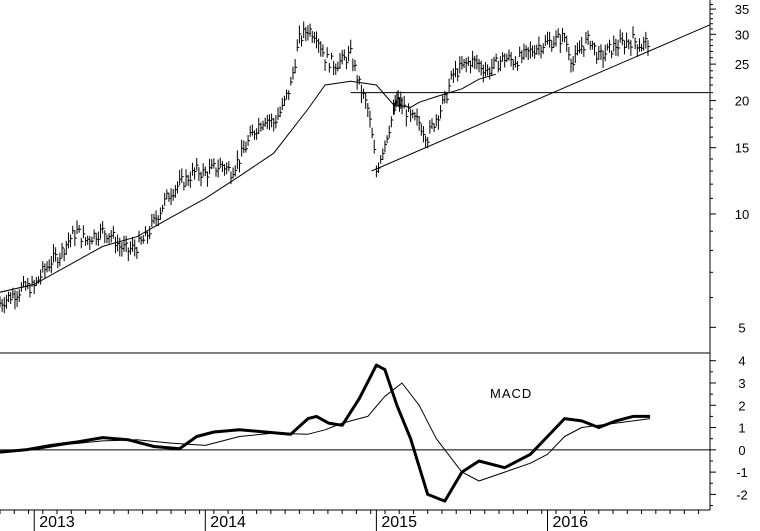  What do you see at coordinates (742, 472) in the screenshot?
I see `y-tick-label: -1` at bounding box center [742, 472].